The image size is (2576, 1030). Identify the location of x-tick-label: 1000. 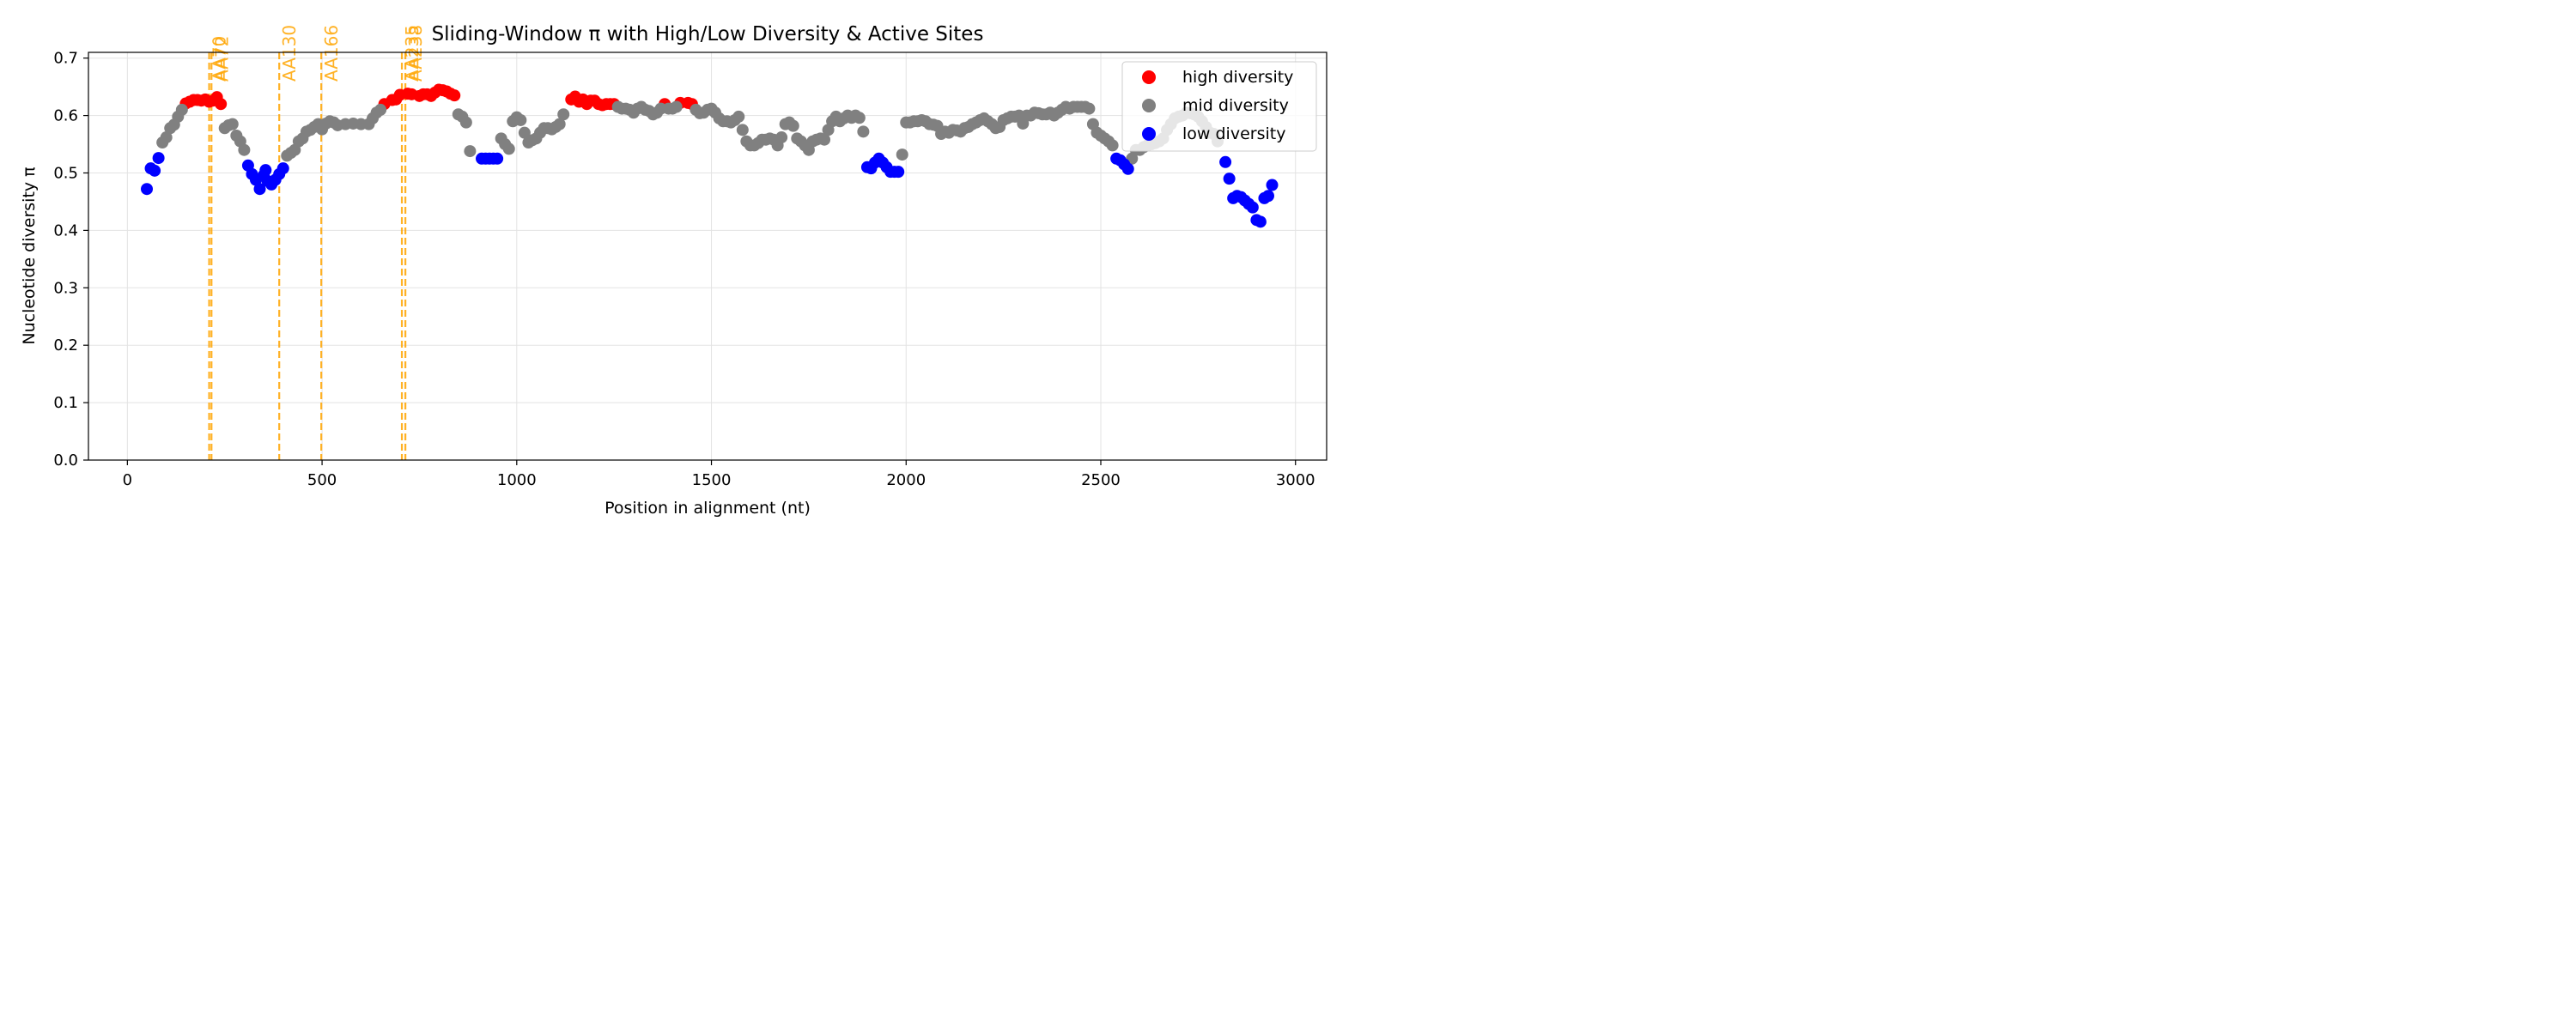
(517, 480).